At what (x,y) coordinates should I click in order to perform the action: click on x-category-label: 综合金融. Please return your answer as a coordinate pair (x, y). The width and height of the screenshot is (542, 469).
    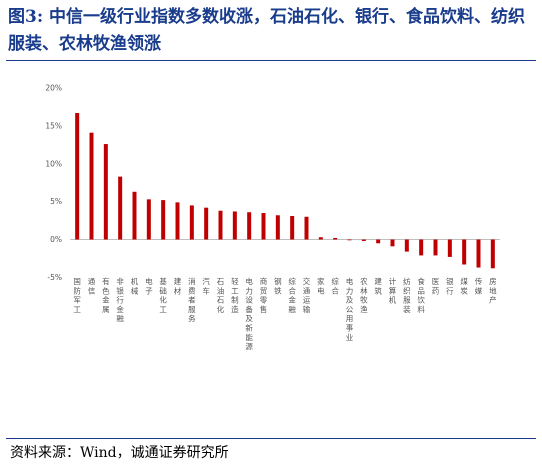
    Looking at the image, I should click on (292, 295).